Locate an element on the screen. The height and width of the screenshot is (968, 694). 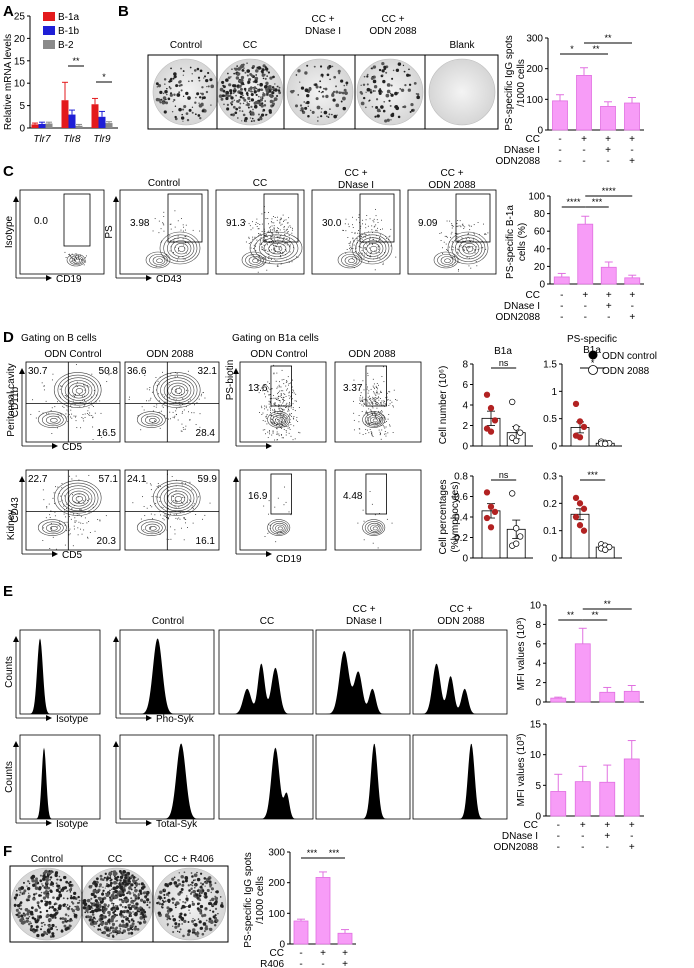
row-label-cc: CC is located at coordinates (531, 825).